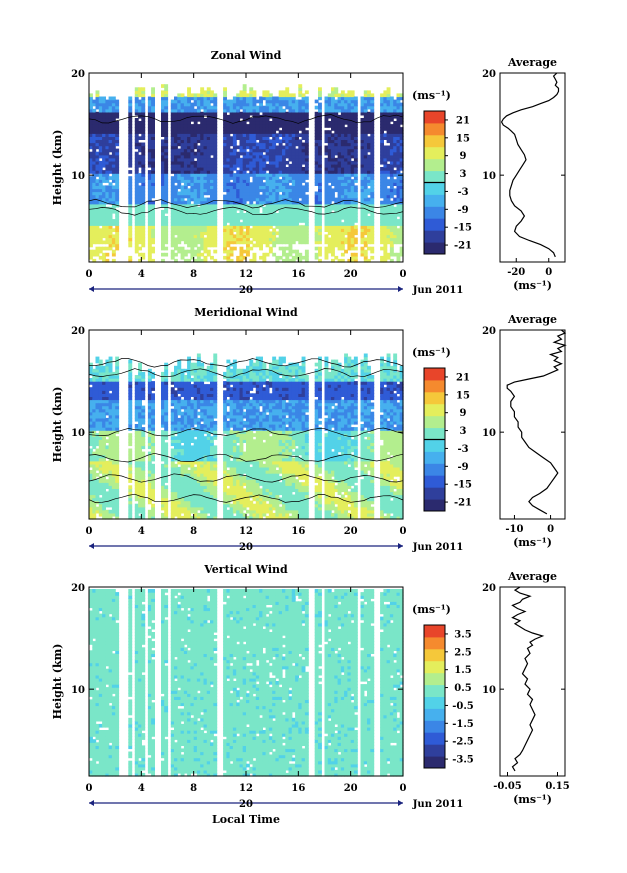 Image resolution: width=627 pixels, height=873 pixels. Describe the element at coordinates (463, 228) in the screenshot. I see `colorbar-tick-label: -15` at that location.